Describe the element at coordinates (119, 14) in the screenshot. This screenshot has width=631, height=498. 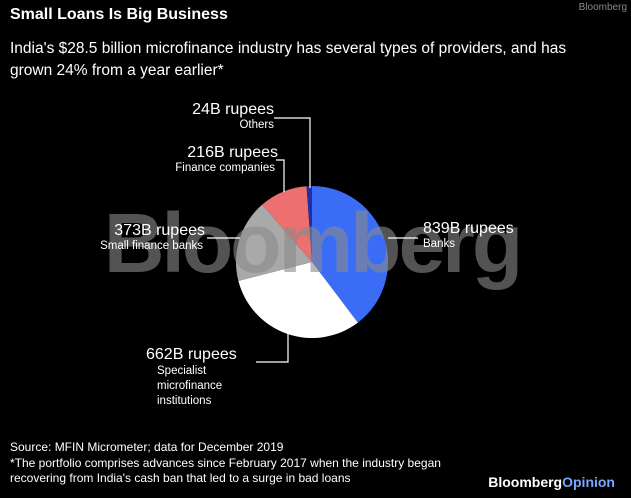
I see `chart-title: Small Loans Is Big Business` at that location.